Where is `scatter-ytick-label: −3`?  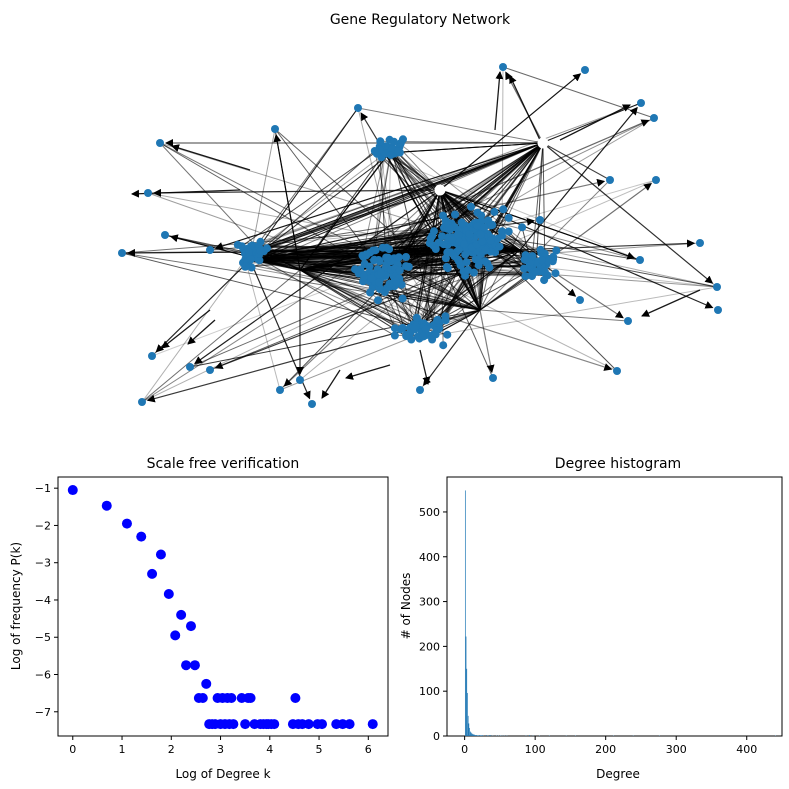 scatter-ytick-label: −3 is located at coordinates (43, 563).